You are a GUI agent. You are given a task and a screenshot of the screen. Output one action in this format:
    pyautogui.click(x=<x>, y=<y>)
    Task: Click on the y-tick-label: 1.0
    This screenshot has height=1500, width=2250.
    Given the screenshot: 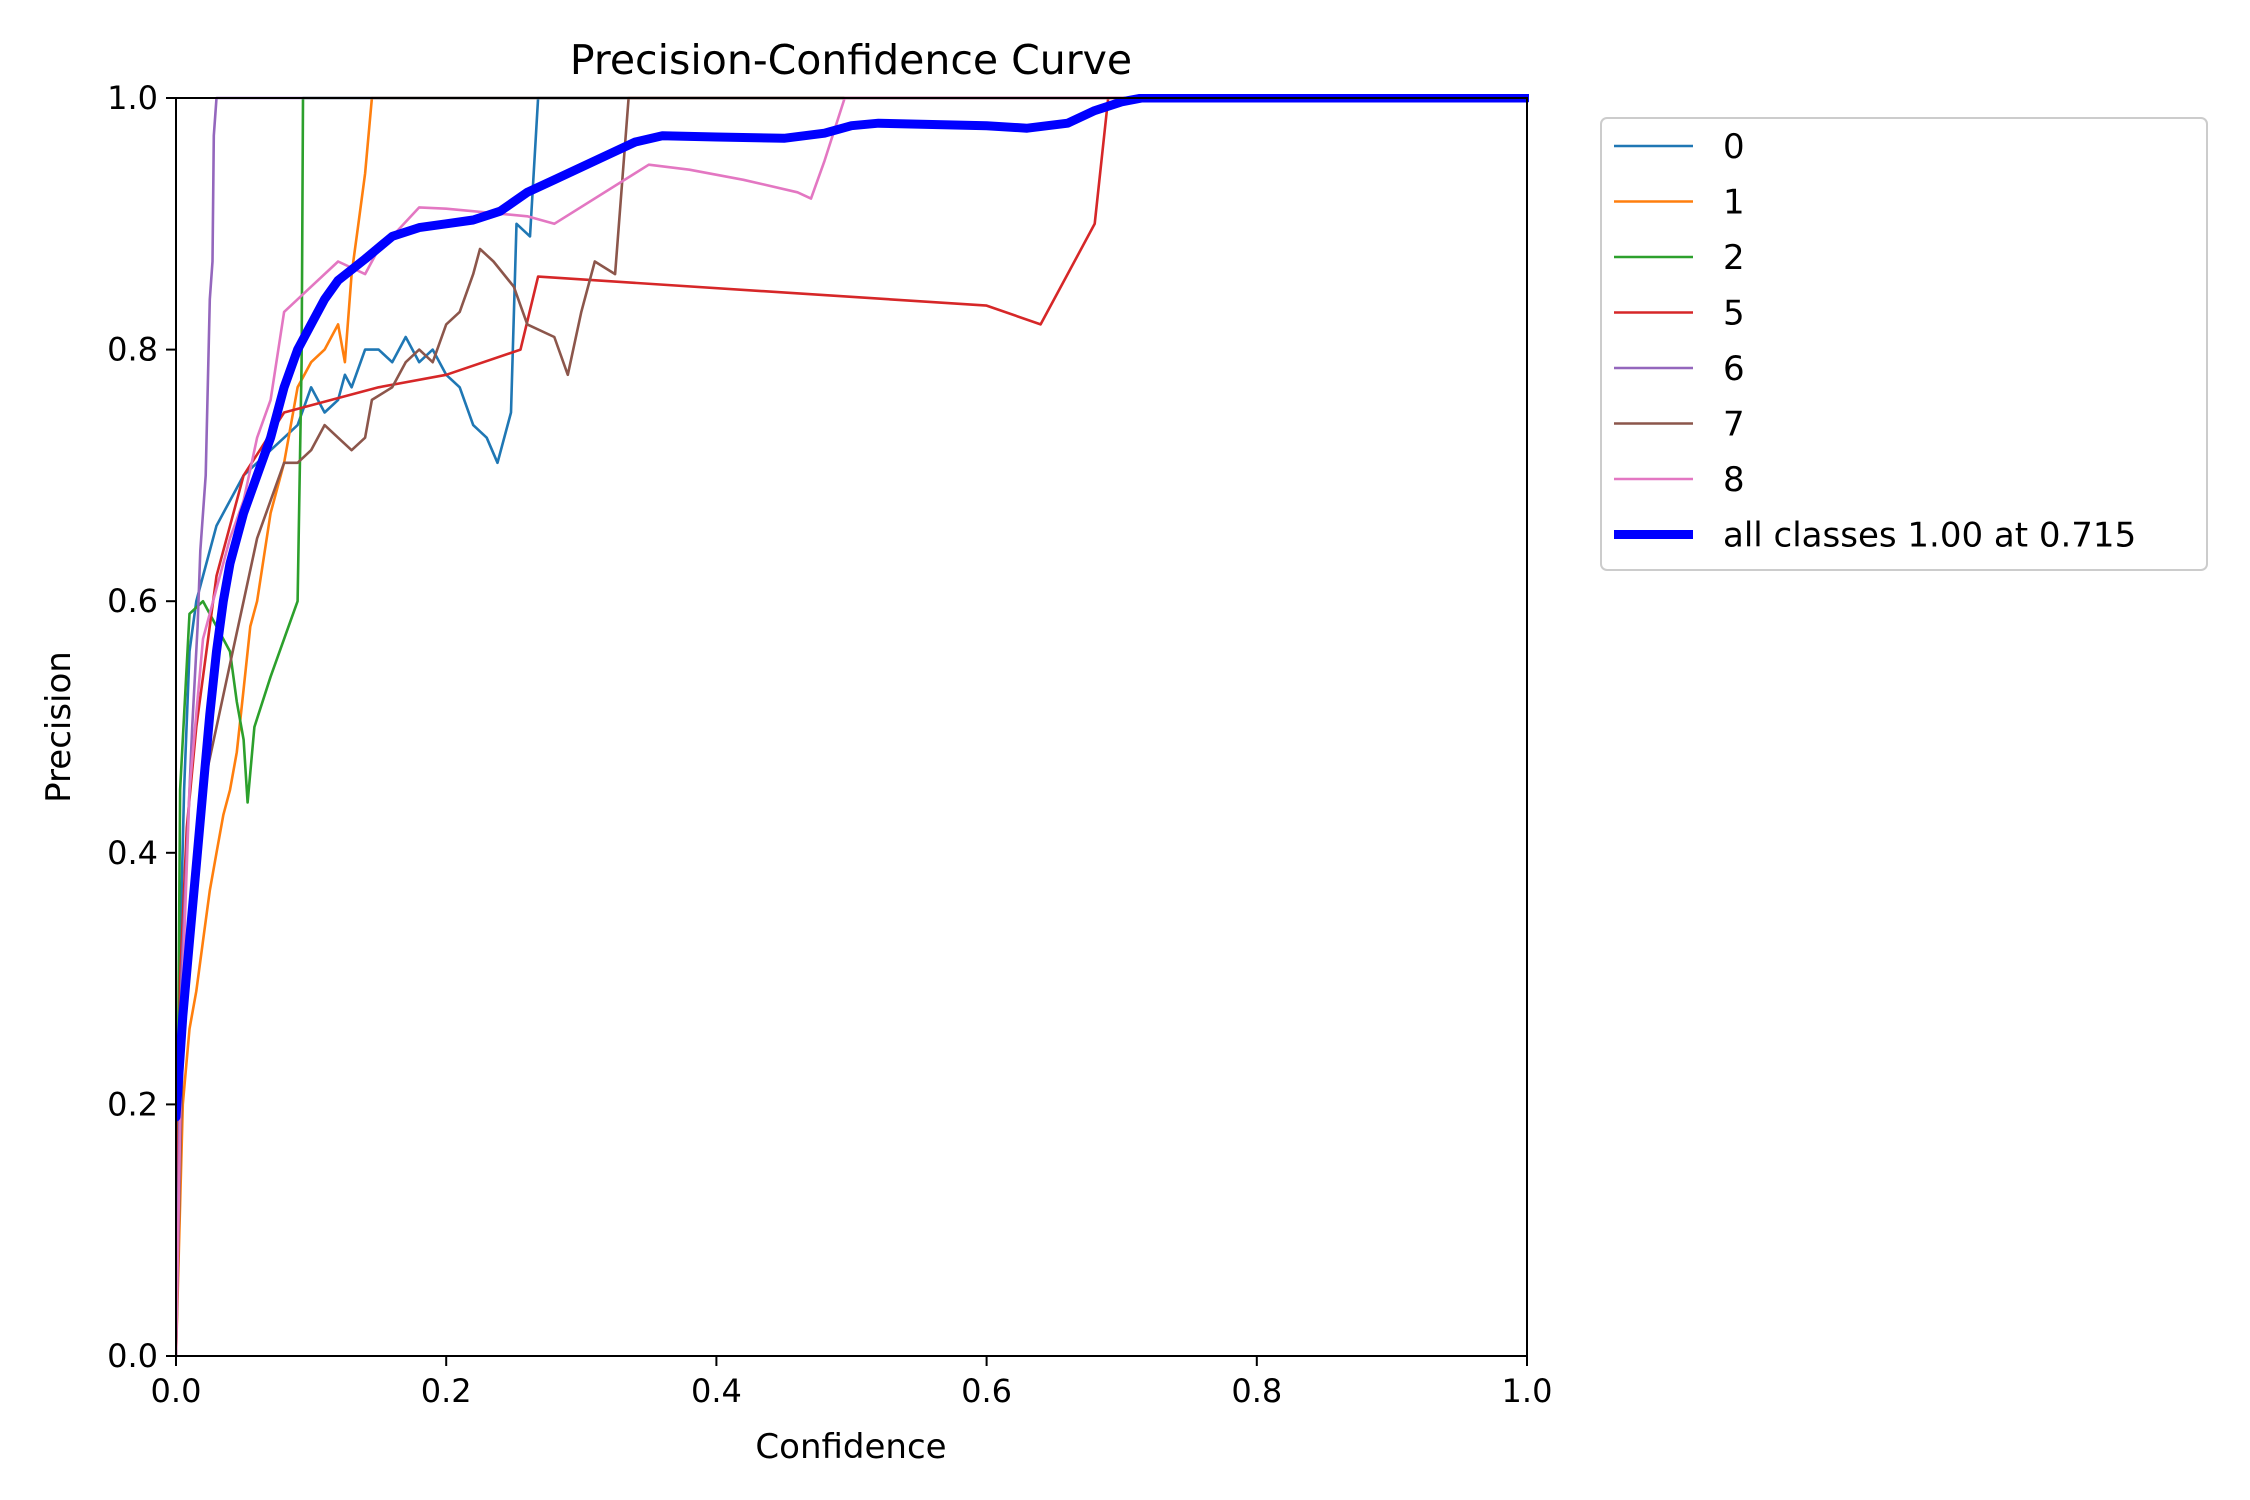 What is the action you would take?
    pyautogui.click(x=132, y=98)
    